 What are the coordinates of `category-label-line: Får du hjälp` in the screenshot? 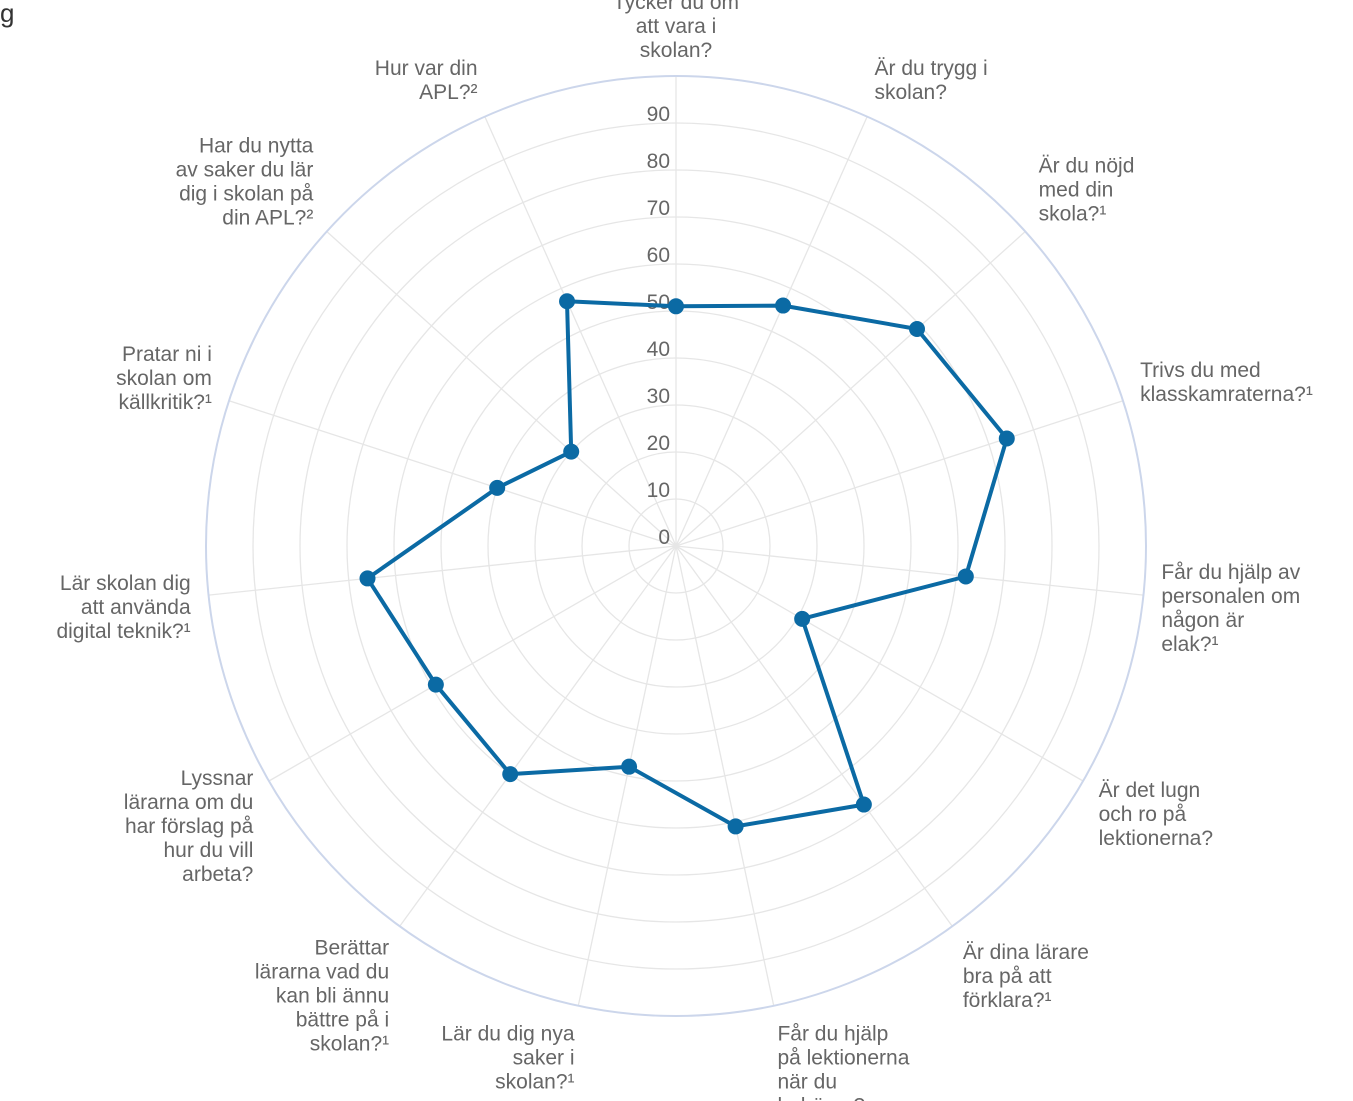 It's located at (832, 1033).